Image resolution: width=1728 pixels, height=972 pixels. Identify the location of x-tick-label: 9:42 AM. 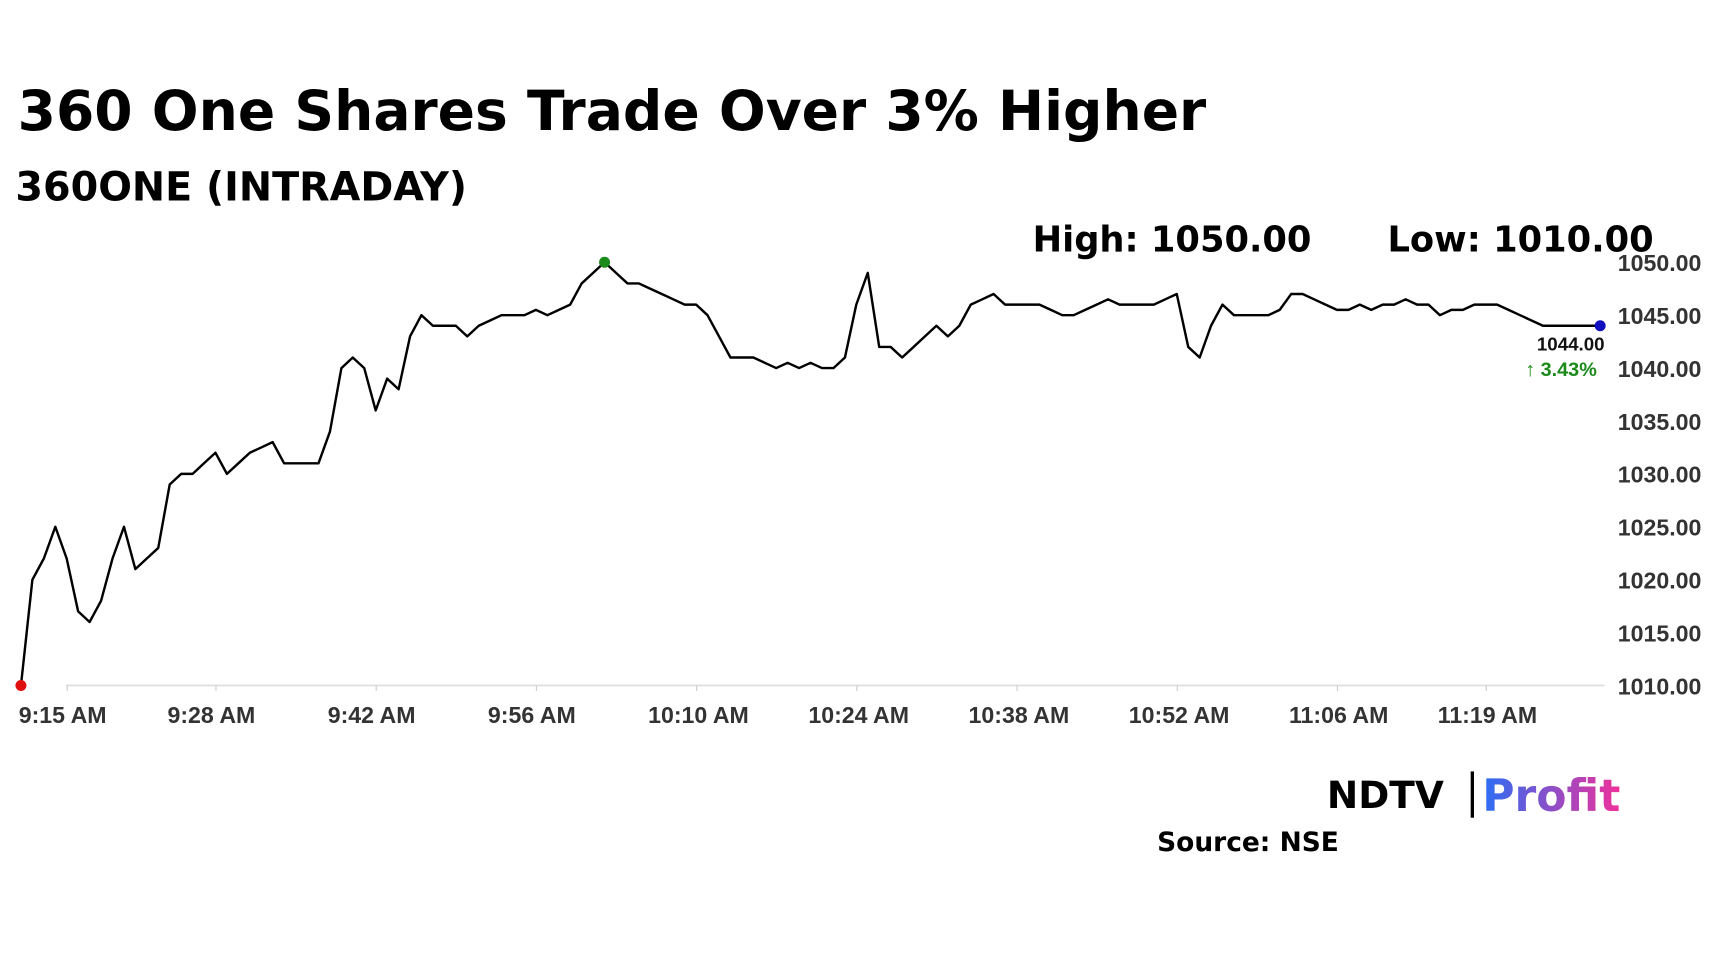
(372, 715).